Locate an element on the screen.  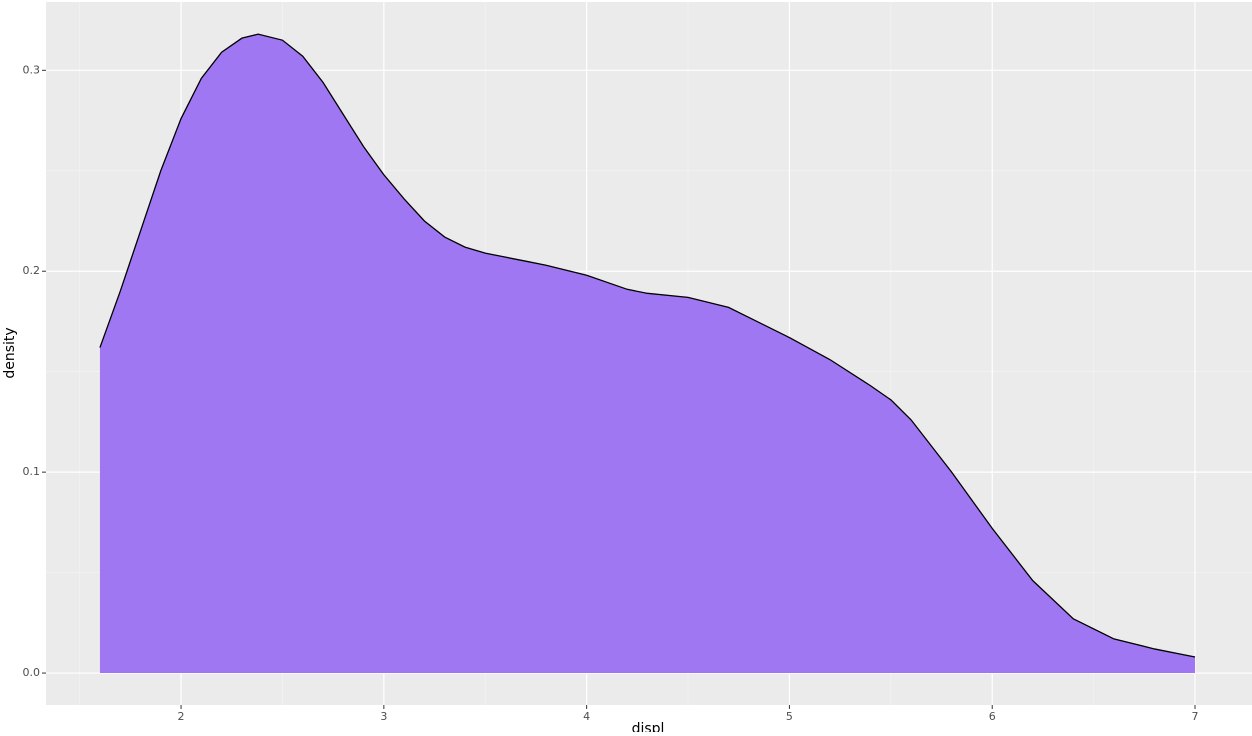
x-tick-label: 3 is located at coordinates (383, 716).